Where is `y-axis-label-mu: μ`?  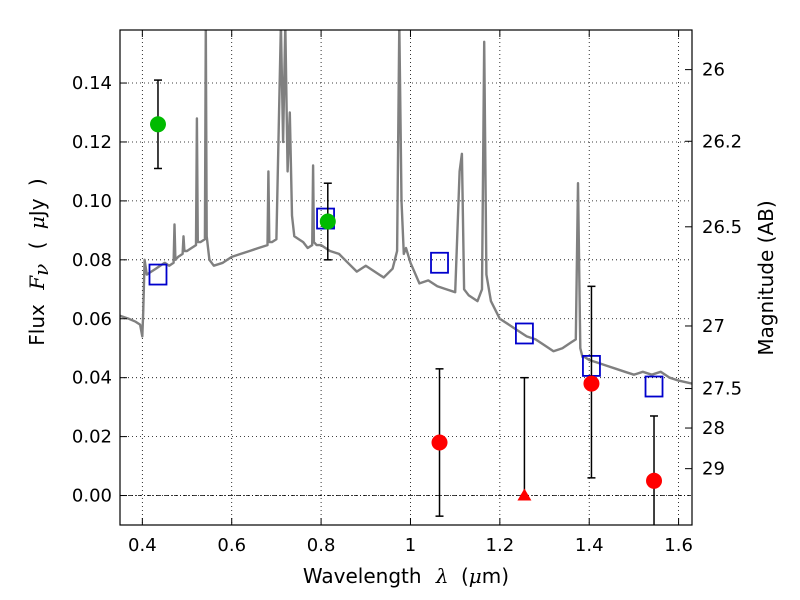 y-axis-label-mu: μ is located at coordinates (37, 222).